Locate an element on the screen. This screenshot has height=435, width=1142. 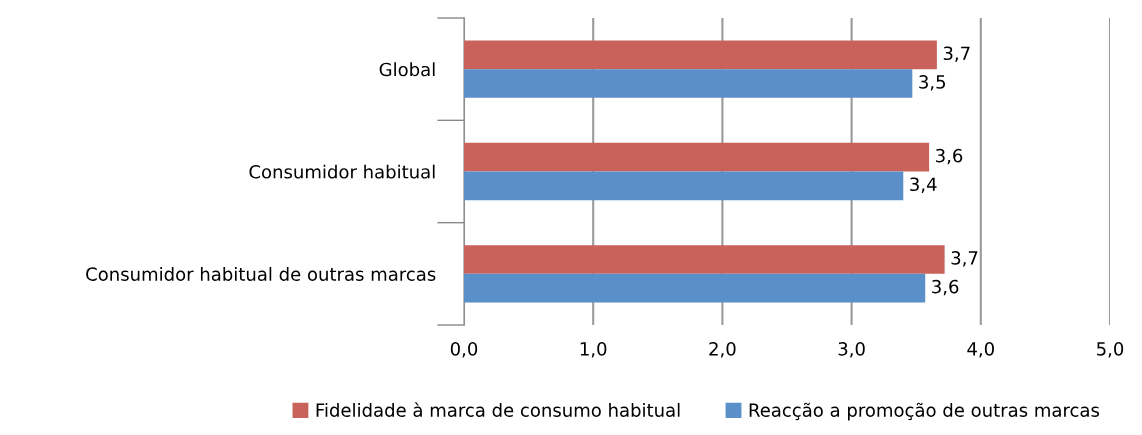
x-tick-label: 3,0 is located at coordinates (851, 349).